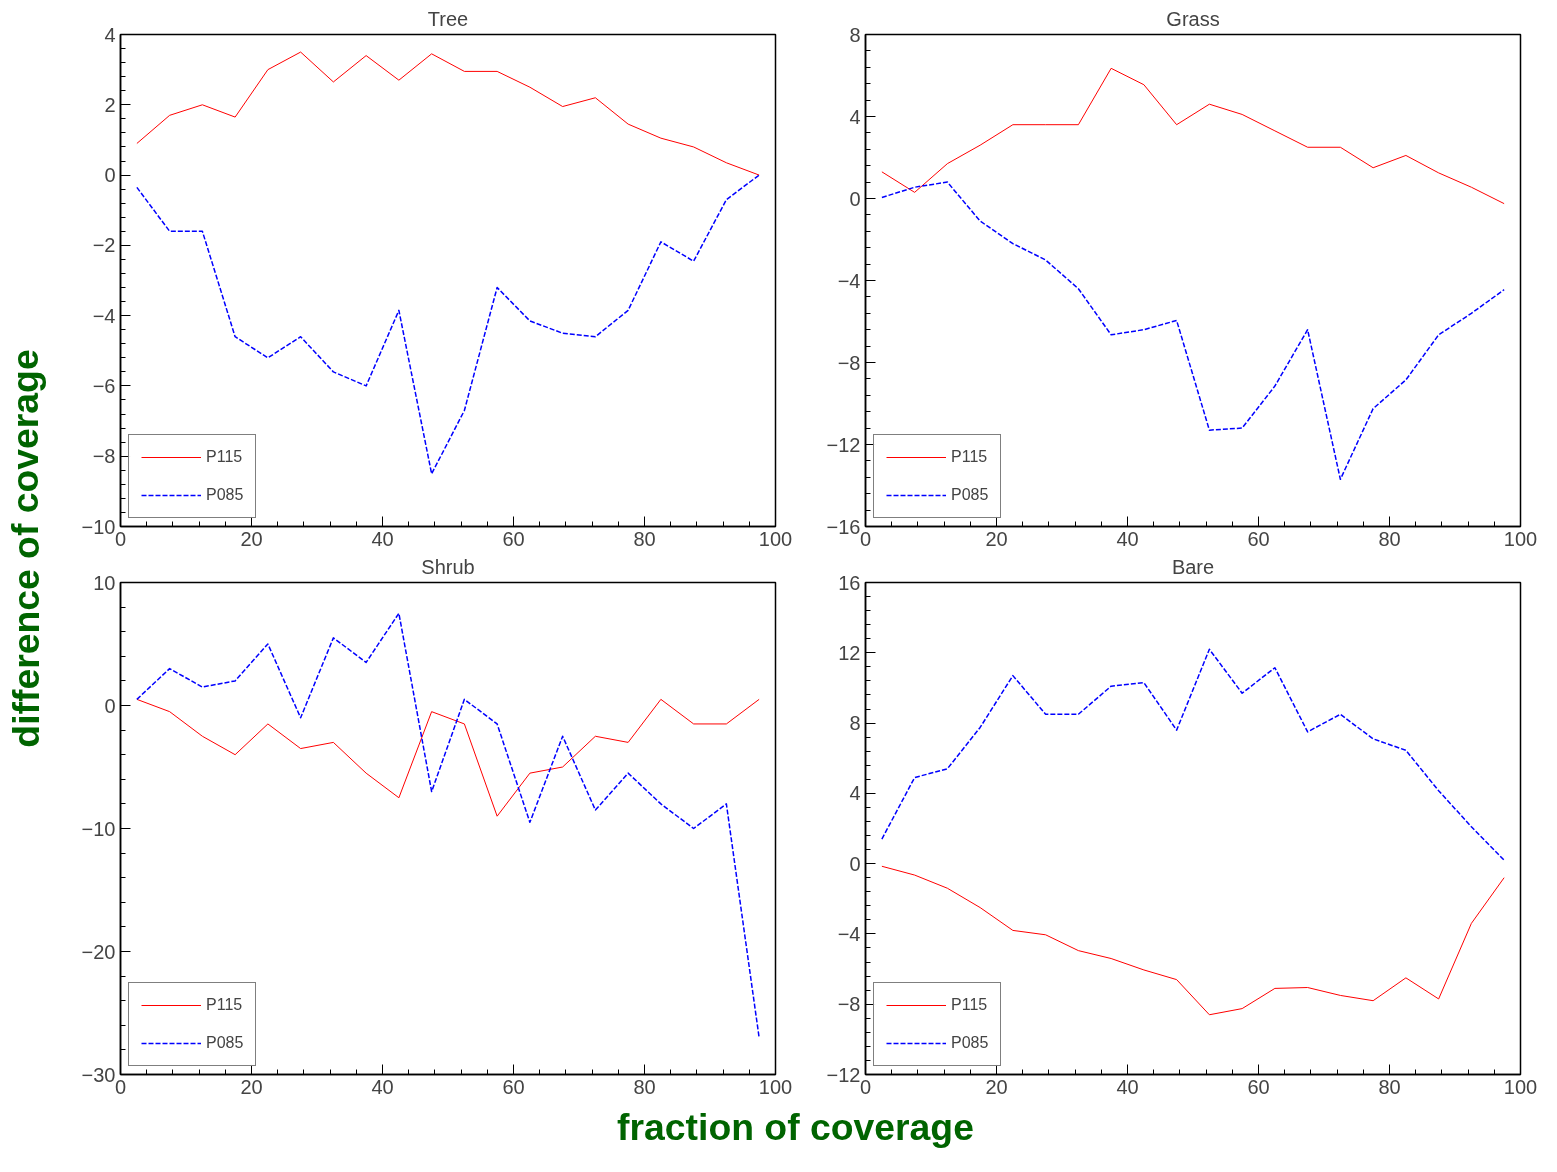 The width and height of the screenshot is (1557, 1172). I want to click on chart-title: Tree, so click(448, 18).